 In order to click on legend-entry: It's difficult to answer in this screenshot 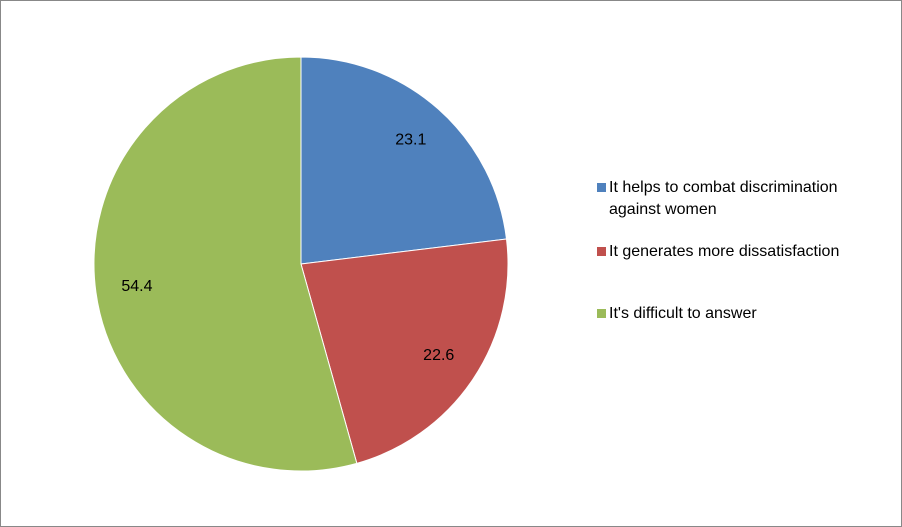, I will do `click(723, 314)`.